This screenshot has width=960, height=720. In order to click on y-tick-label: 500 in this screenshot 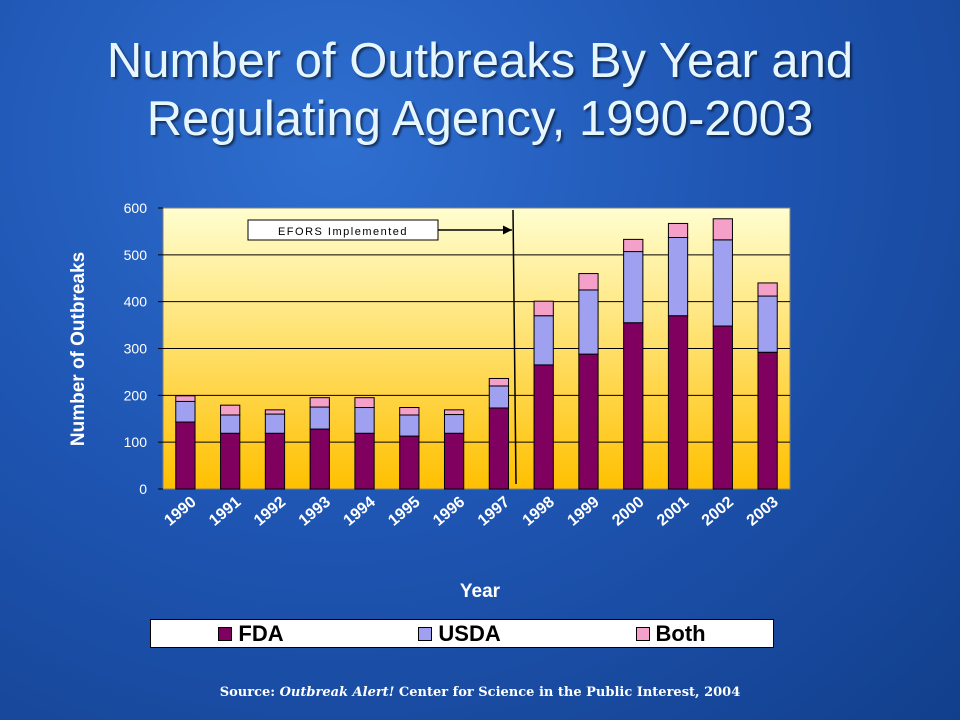, I will do `click(136, 255)`.